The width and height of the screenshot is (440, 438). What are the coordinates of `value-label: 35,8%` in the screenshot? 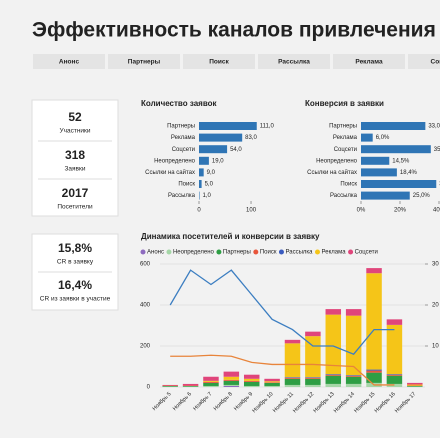 It's located at (437, 150).